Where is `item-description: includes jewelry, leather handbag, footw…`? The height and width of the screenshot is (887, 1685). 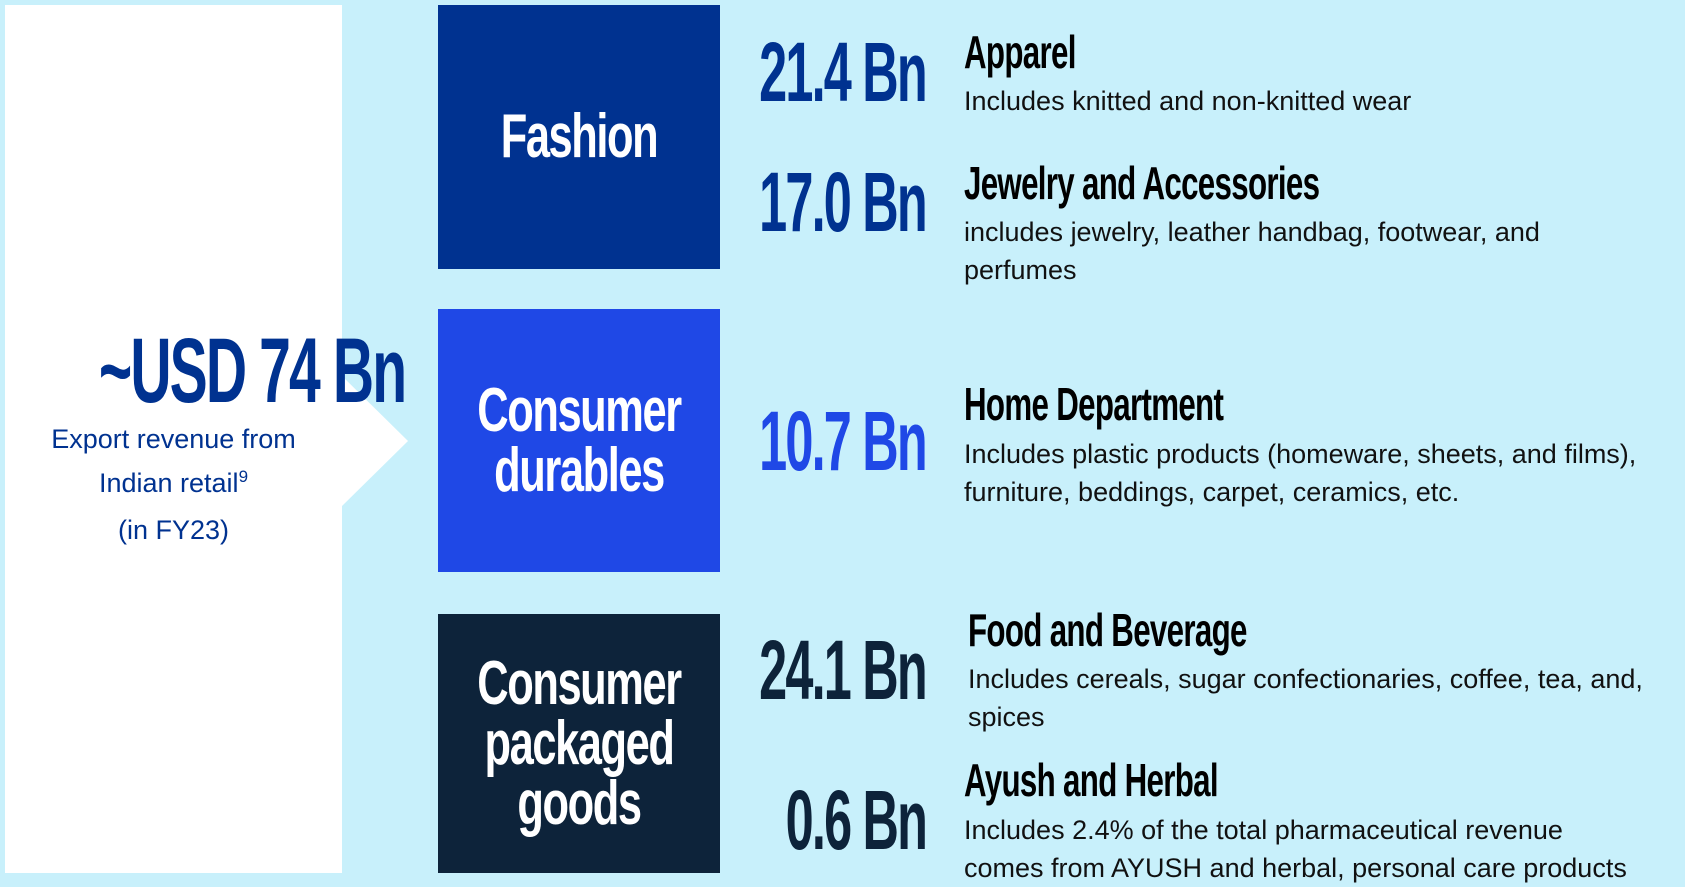
item-description: includes jewelry, leather handbag, footw… is located at coordinates (1252, 251).